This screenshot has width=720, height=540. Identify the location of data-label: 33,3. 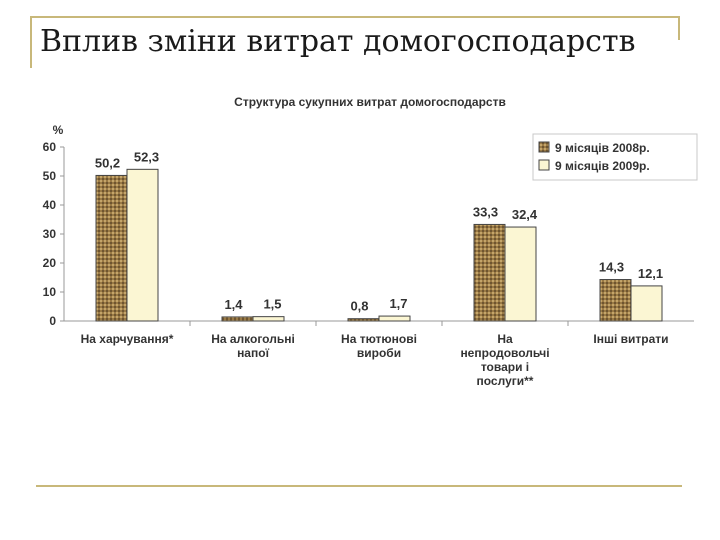
(485, 211).